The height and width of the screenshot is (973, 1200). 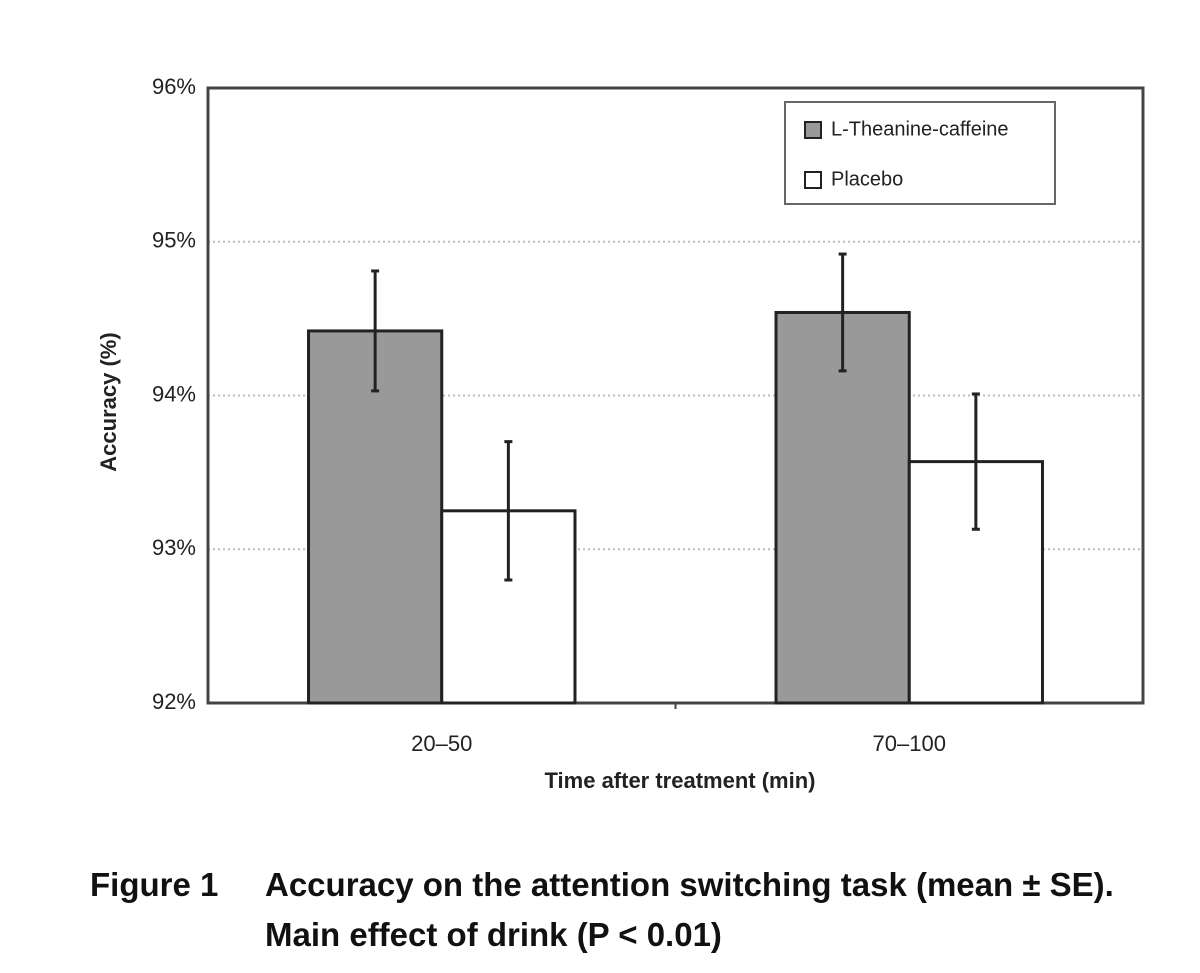 What do you see at coordinates (920, 153) in the screenshot?
I see `legend-box` at bounding box center [920, 153].